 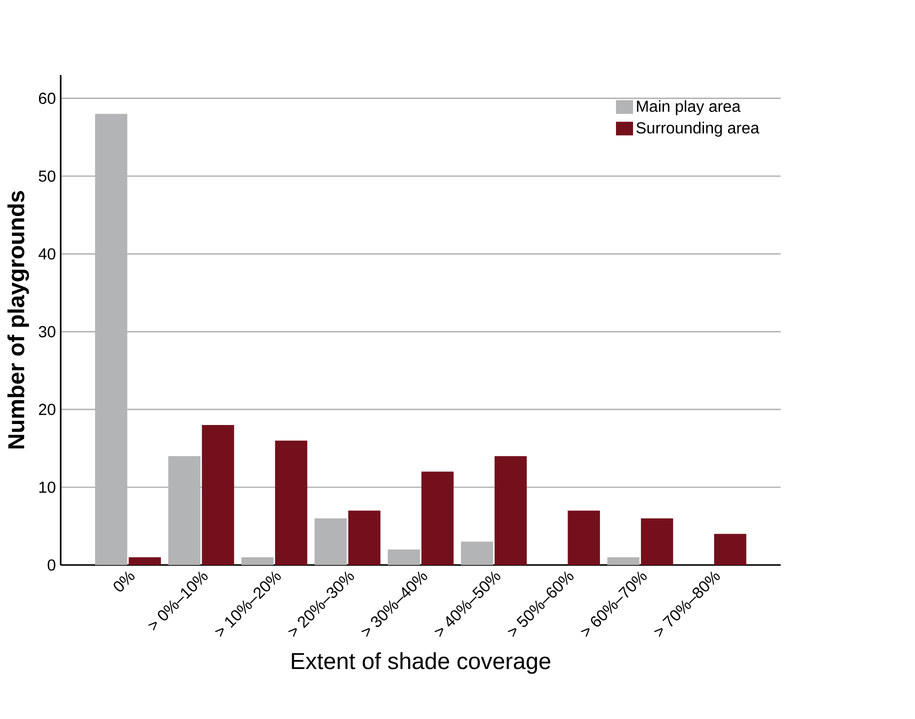 What do you see at coordinates (698, 129) in the screenshot?
I see `legend-label: Surrounding area` at bounding box center [698, 129].